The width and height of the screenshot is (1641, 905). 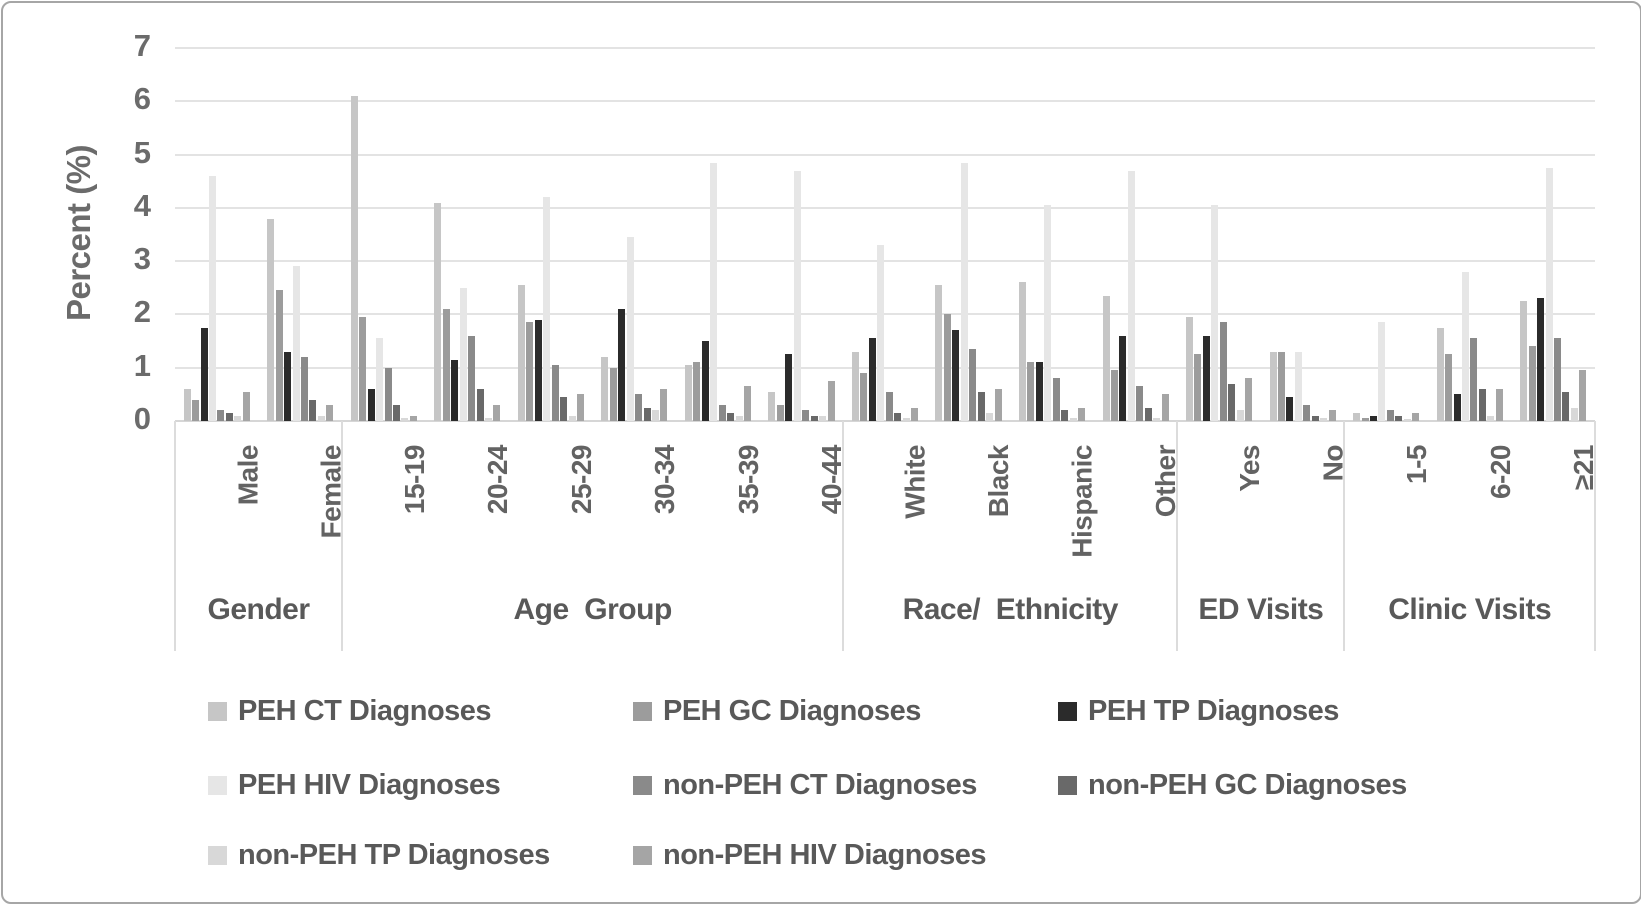 What do you see at coordinates (142, 259) in the screenshot?
I see `y-tick-label: 3` at bounding box center [142, 259].